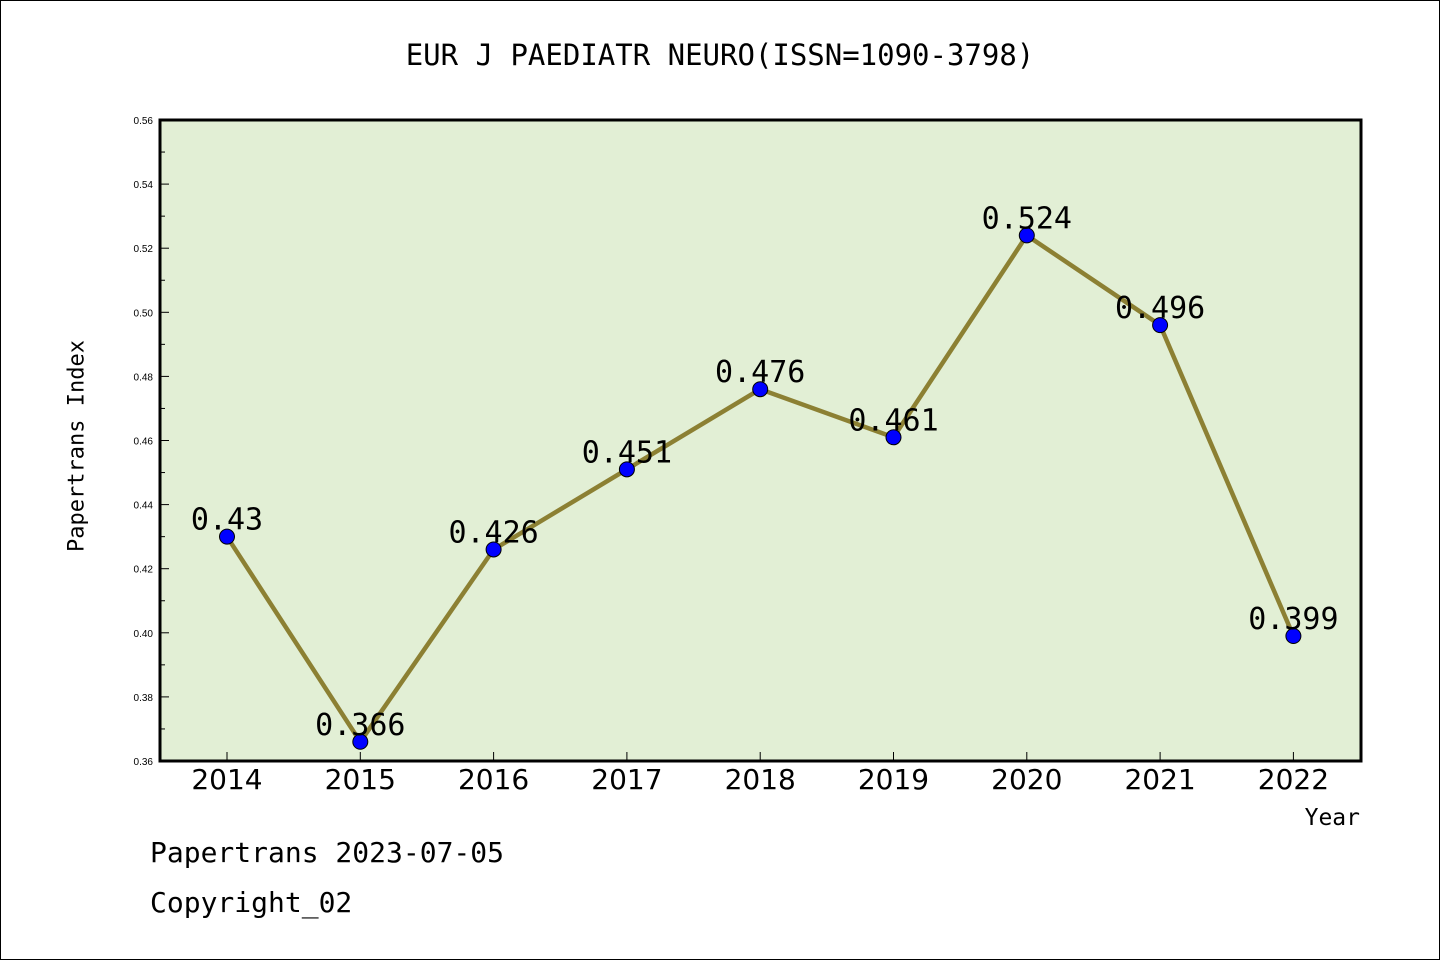 This screenshot has width=1440, height=960. Describe the element at coordinates (144, 698) in the screenshot. I see `y-tick-label: 0.38` at that location.